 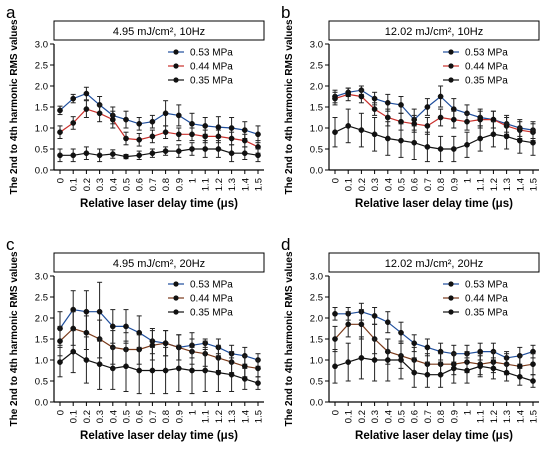 What do you see at coordinates (434, 114) in the screenshot?
I see `series-0-44-MPa` at bounding box center [434, 114].